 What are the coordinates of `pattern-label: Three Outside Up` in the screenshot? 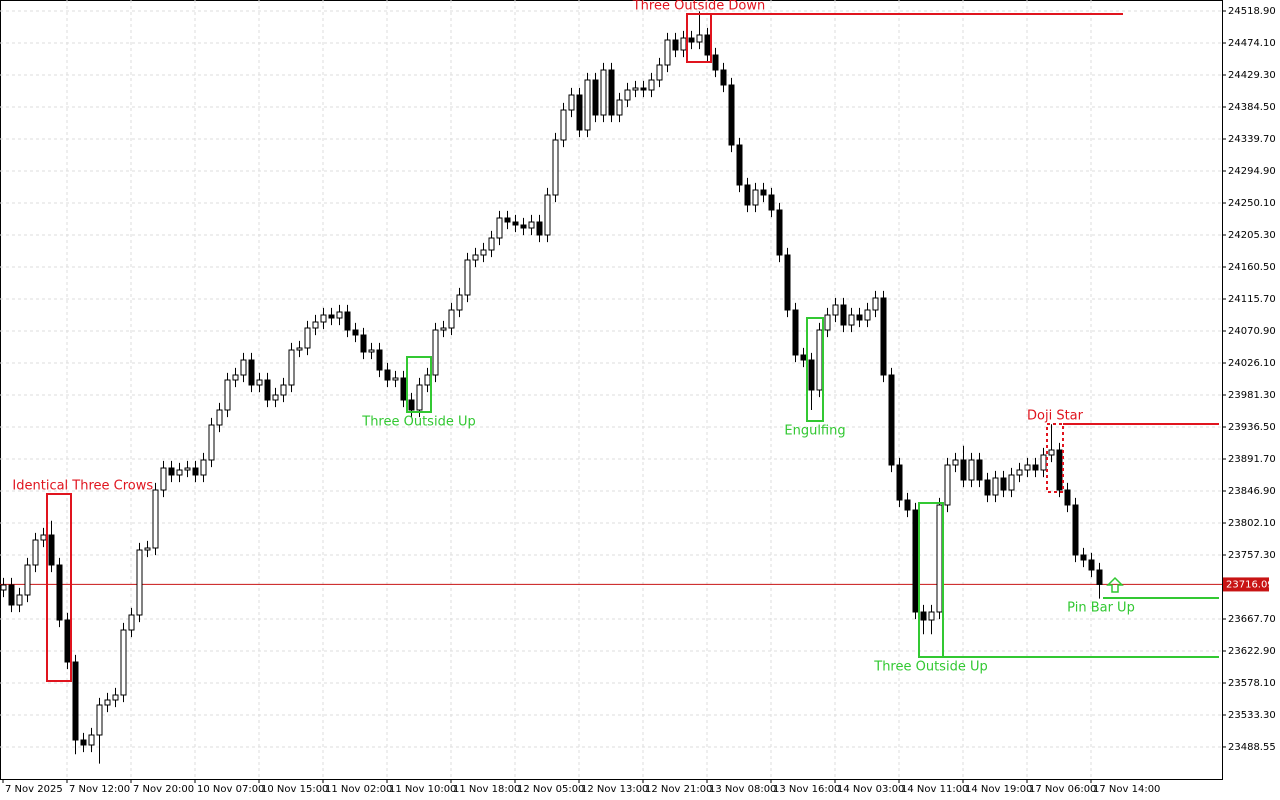 It's located at (418, 422).